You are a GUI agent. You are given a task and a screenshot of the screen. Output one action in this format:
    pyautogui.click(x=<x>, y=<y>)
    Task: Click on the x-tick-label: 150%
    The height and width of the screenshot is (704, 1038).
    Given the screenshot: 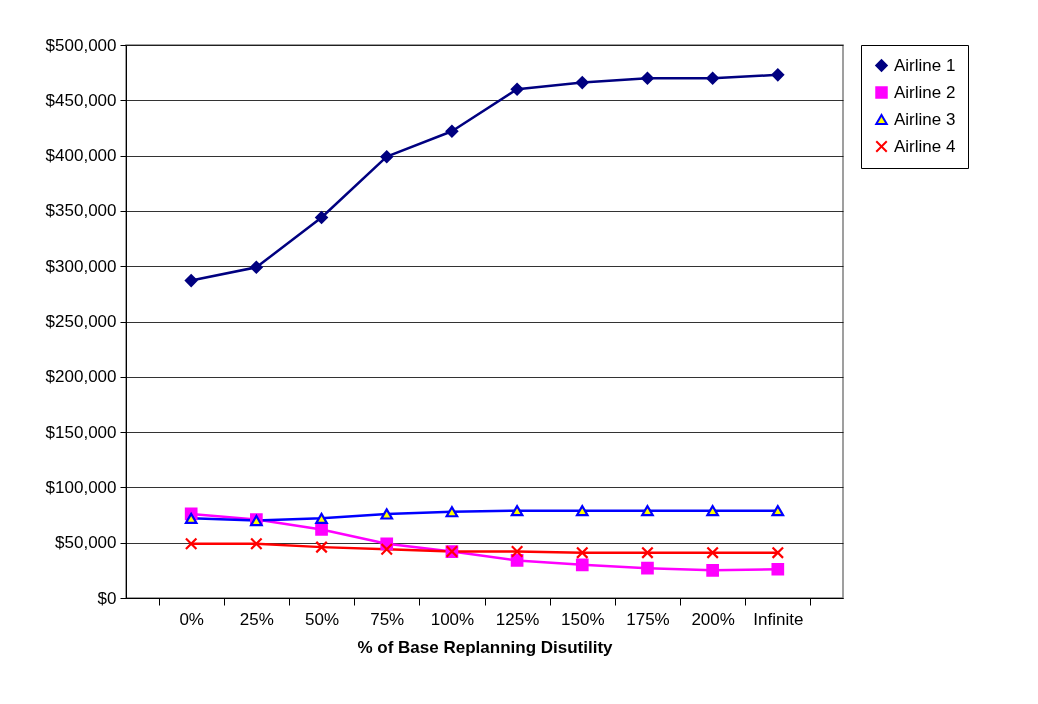 What is the action you would take?
    pyautogui.click(x=583, y=619)
    